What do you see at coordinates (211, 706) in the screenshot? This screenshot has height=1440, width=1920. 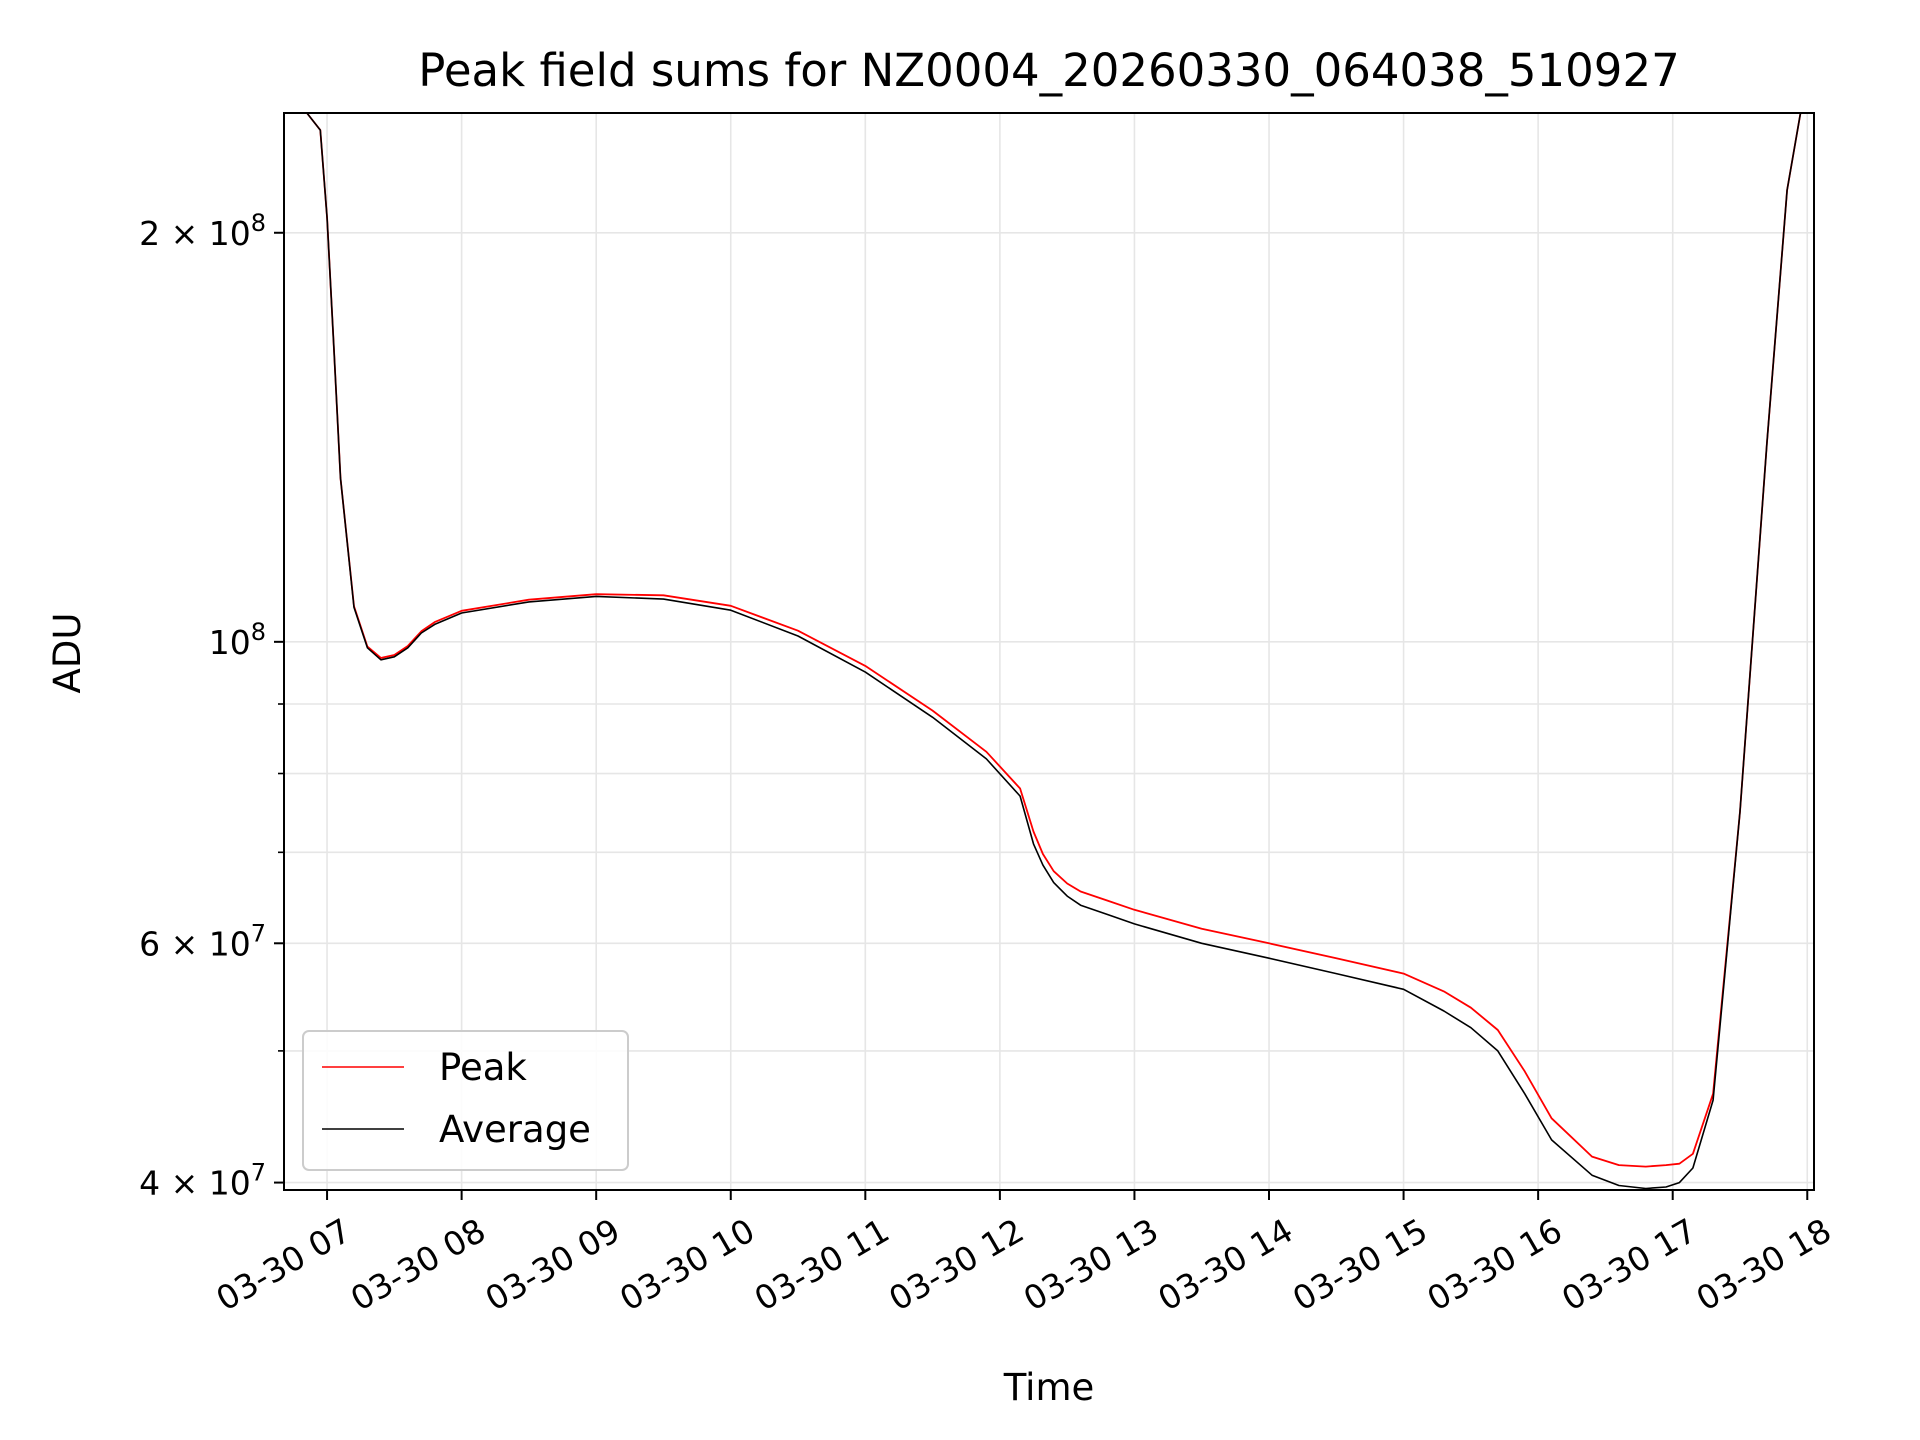 I see `y-axis-ticks: 4 × 107 6 × 107 108 2 × 108` at bounding box center [211, 706].